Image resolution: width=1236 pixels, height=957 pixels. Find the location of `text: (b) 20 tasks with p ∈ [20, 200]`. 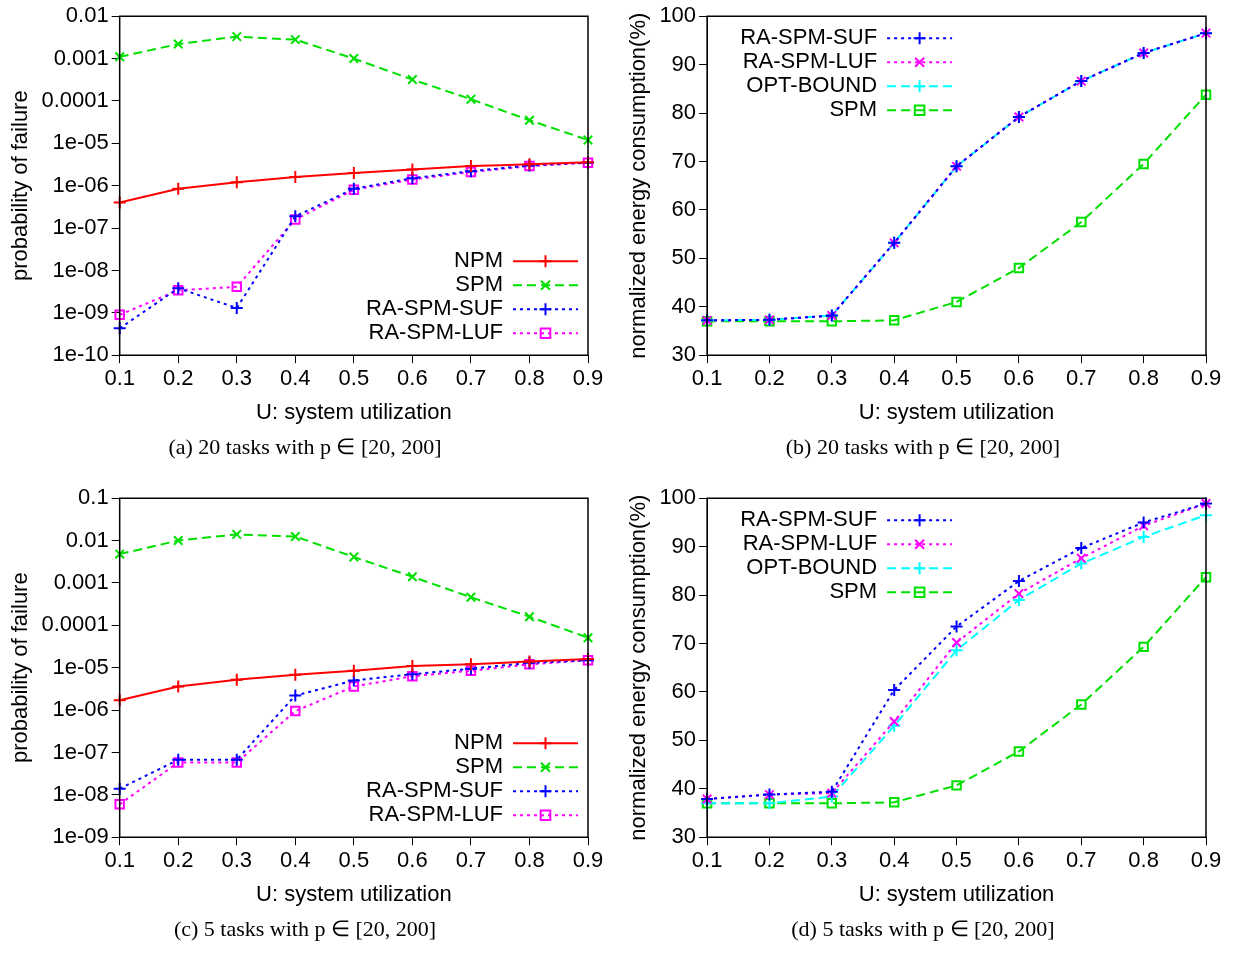

text: (b) 20 tasks with p ∈ [20, 200] is located at coordinates (923, 447).